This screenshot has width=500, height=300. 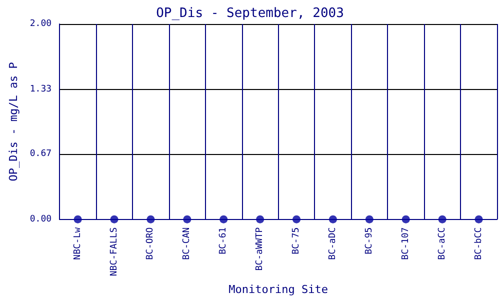 What do you see at coordinates (151, 243) in the screenshot?
I see `x-tick-label: BC-ORO` at bounding box center [151, 243].